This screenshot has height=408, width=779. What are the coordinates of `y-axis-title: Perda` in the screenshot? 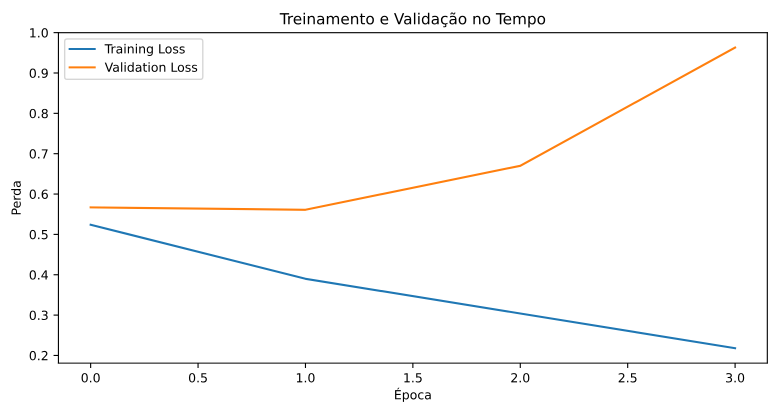 It's located at (16, 197).